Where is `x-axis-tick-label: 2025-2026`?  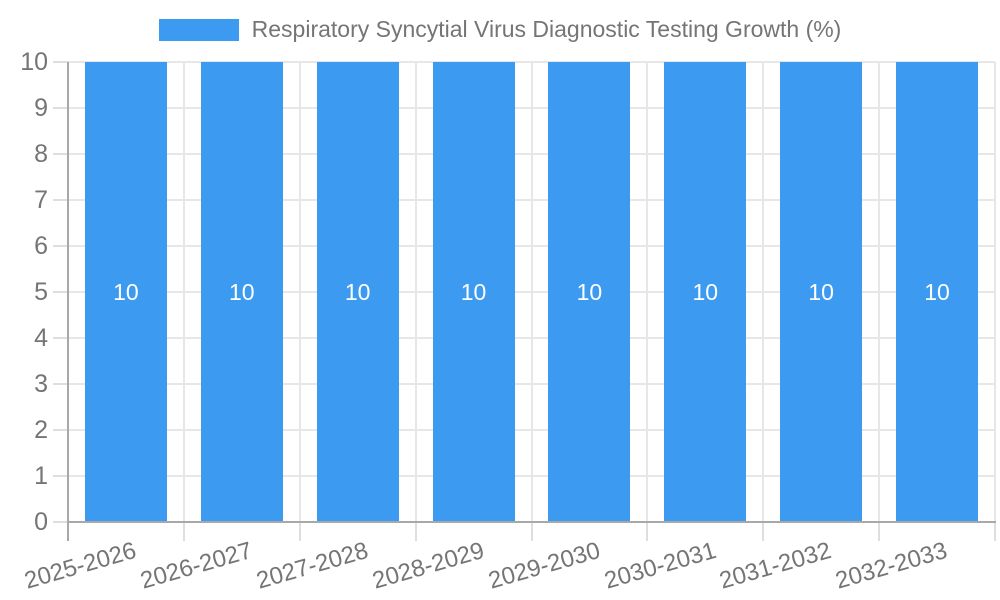
x-axis-tick-label: 2025-2026 is located at coordinates (80, 566).